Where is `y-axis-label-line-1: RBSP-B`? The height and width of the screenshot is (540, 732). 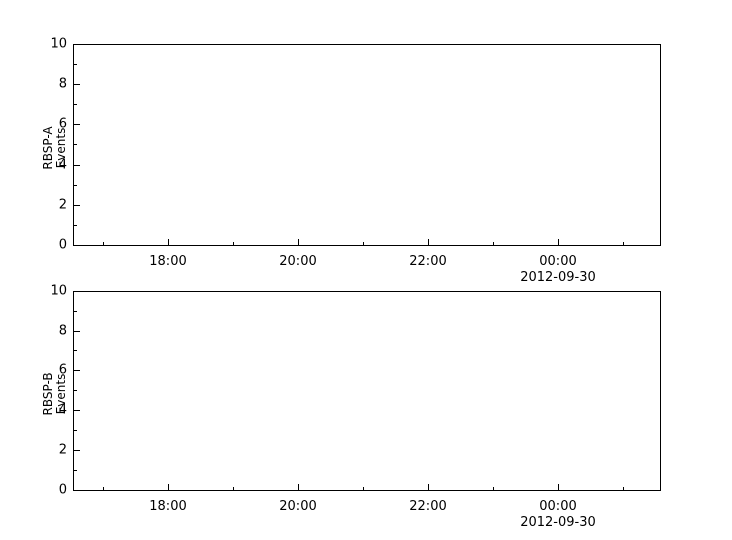
y-axis-label-line-1: RBSP-B is located at coordinates (48, 394).